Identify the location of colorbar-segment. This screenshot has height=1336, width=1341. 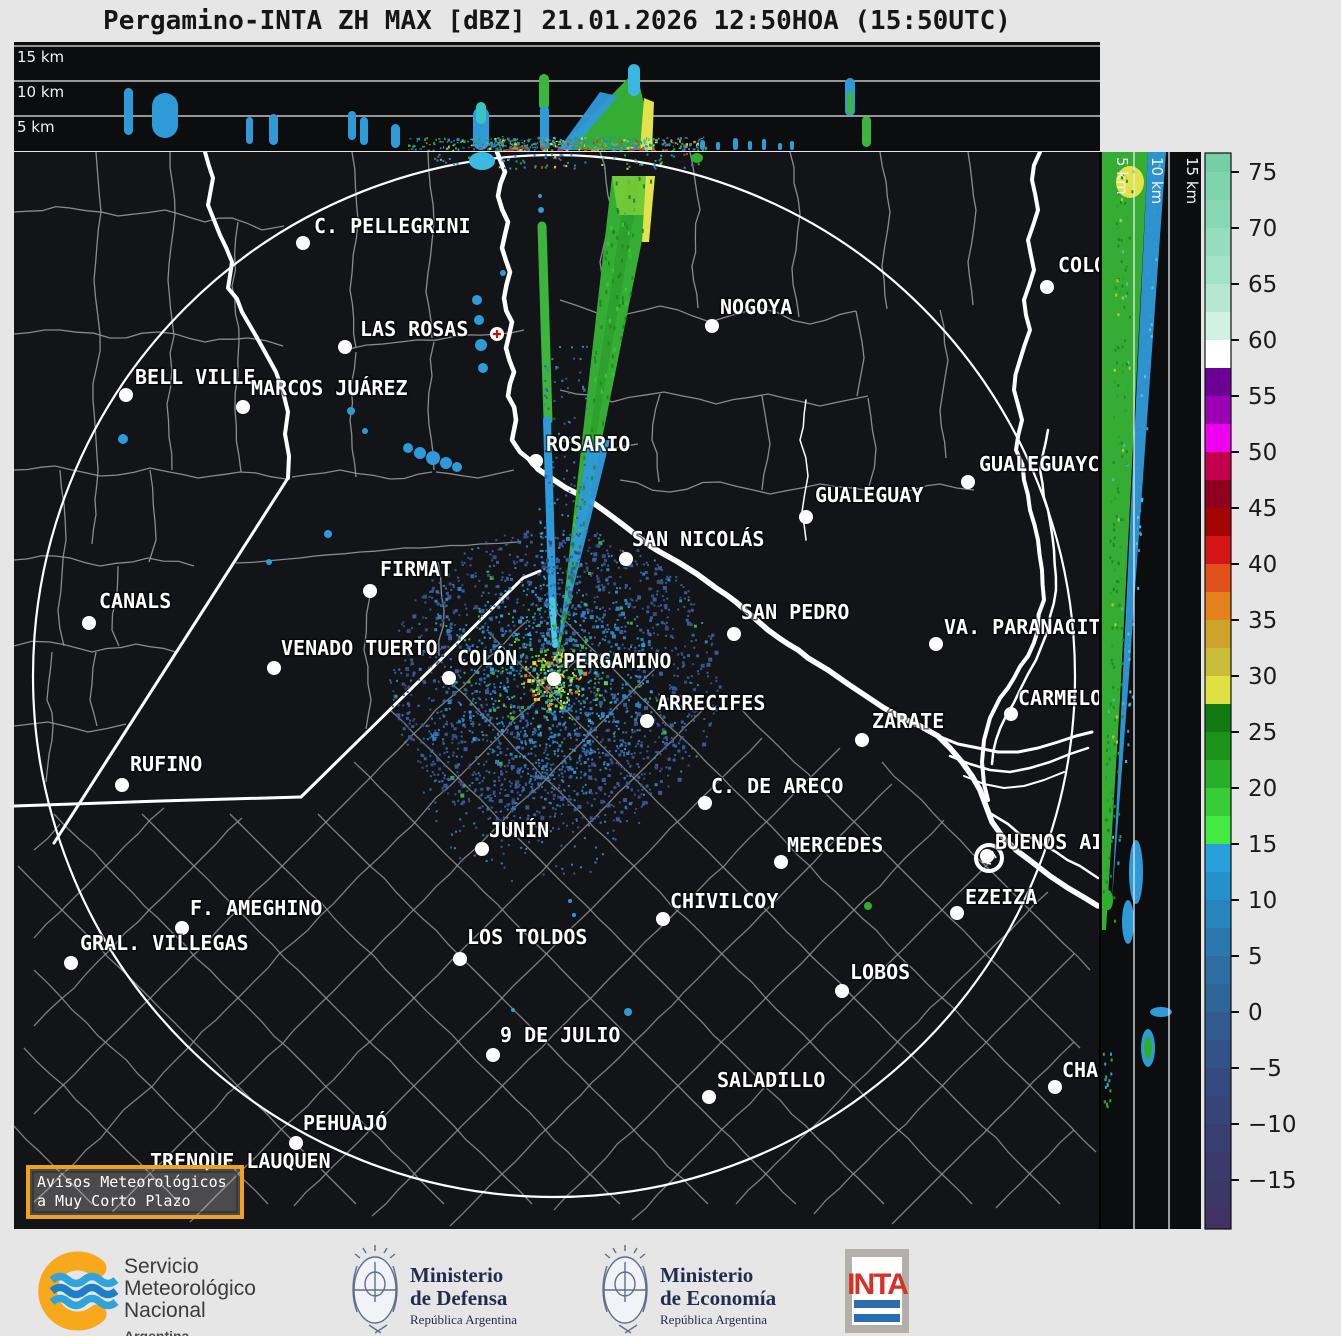
(1218, 162).